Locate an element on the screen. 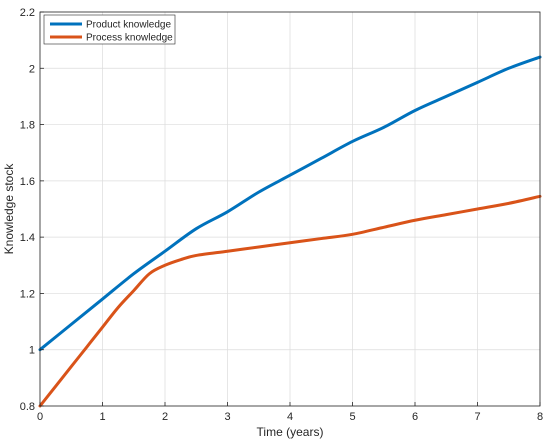 Image resolution: width=550 pixels, height=442 pixels. y-tick-label: 1.2 is located at coordinates (27, 294).